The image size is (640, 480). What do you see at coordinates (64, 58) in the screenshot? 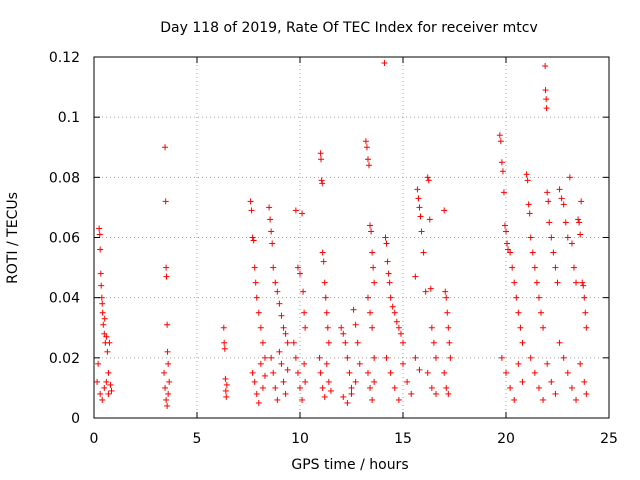
I see `y-tick-label: 0.12` at bounding box center [64, 58].